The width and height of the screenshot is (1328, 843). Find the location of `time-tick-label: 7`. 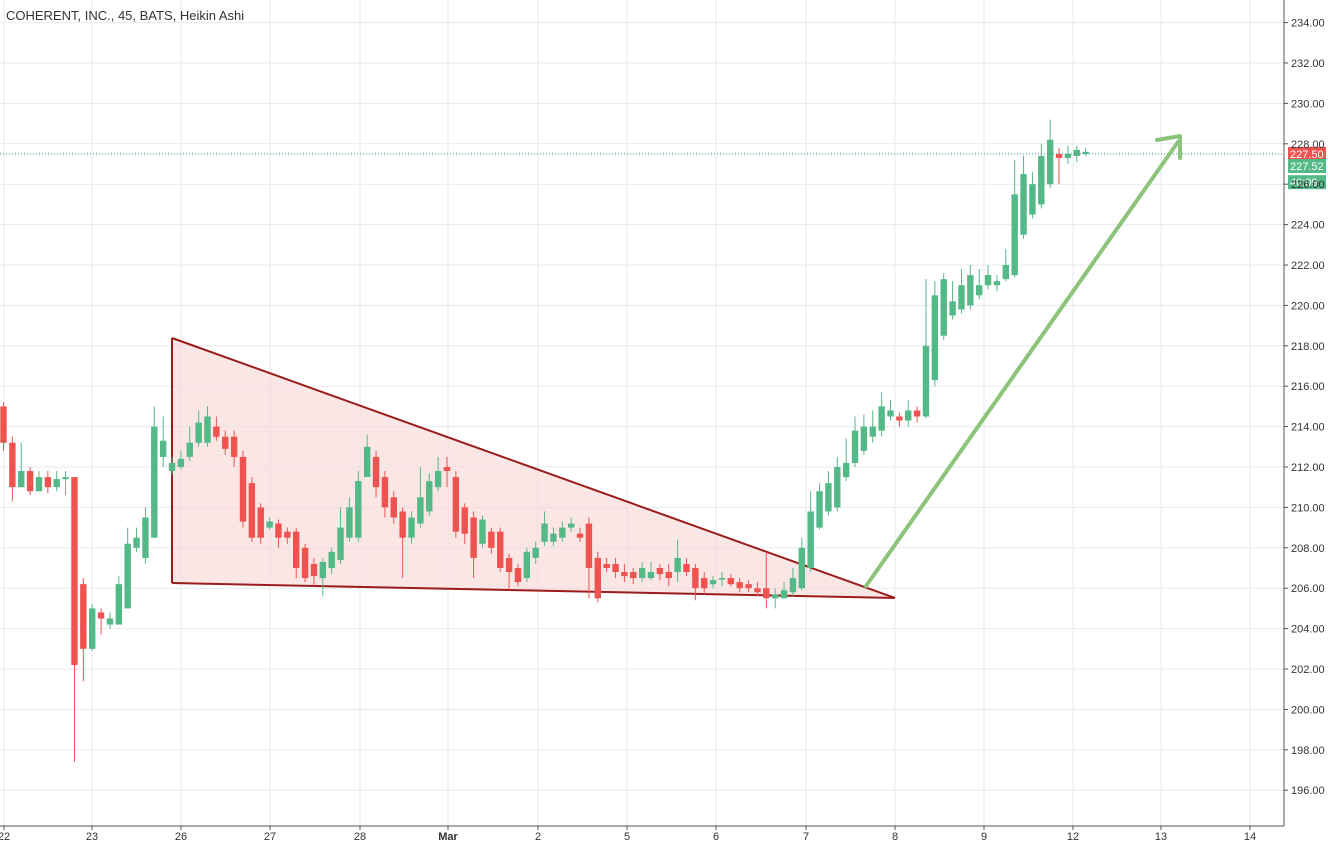

time-tick-label: 7 is located at coordinates (806, 837).